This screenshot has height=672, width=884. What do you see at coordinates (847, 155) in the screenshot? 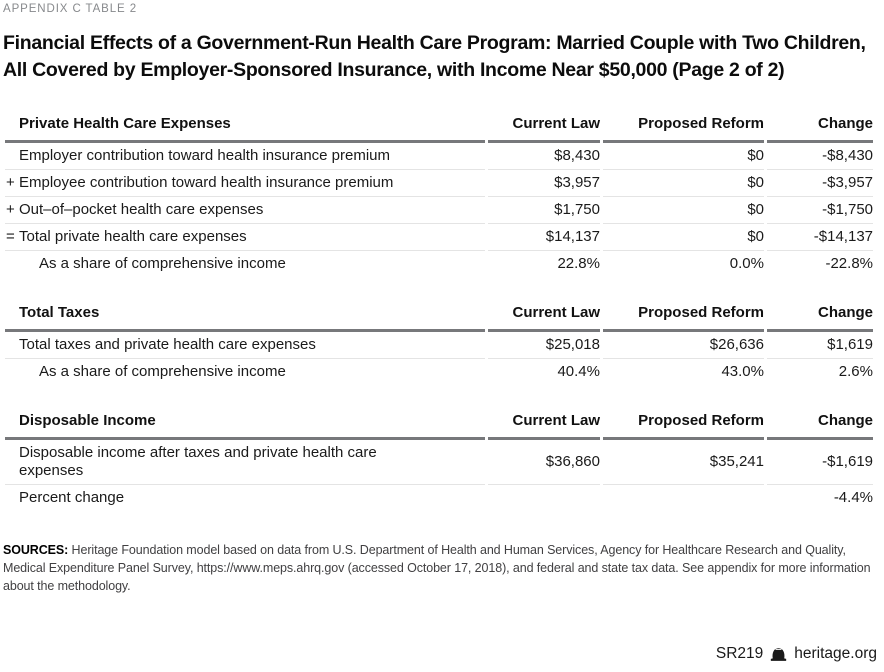
I see `cell-change: -$8,430` at bounding box center [847, 155].